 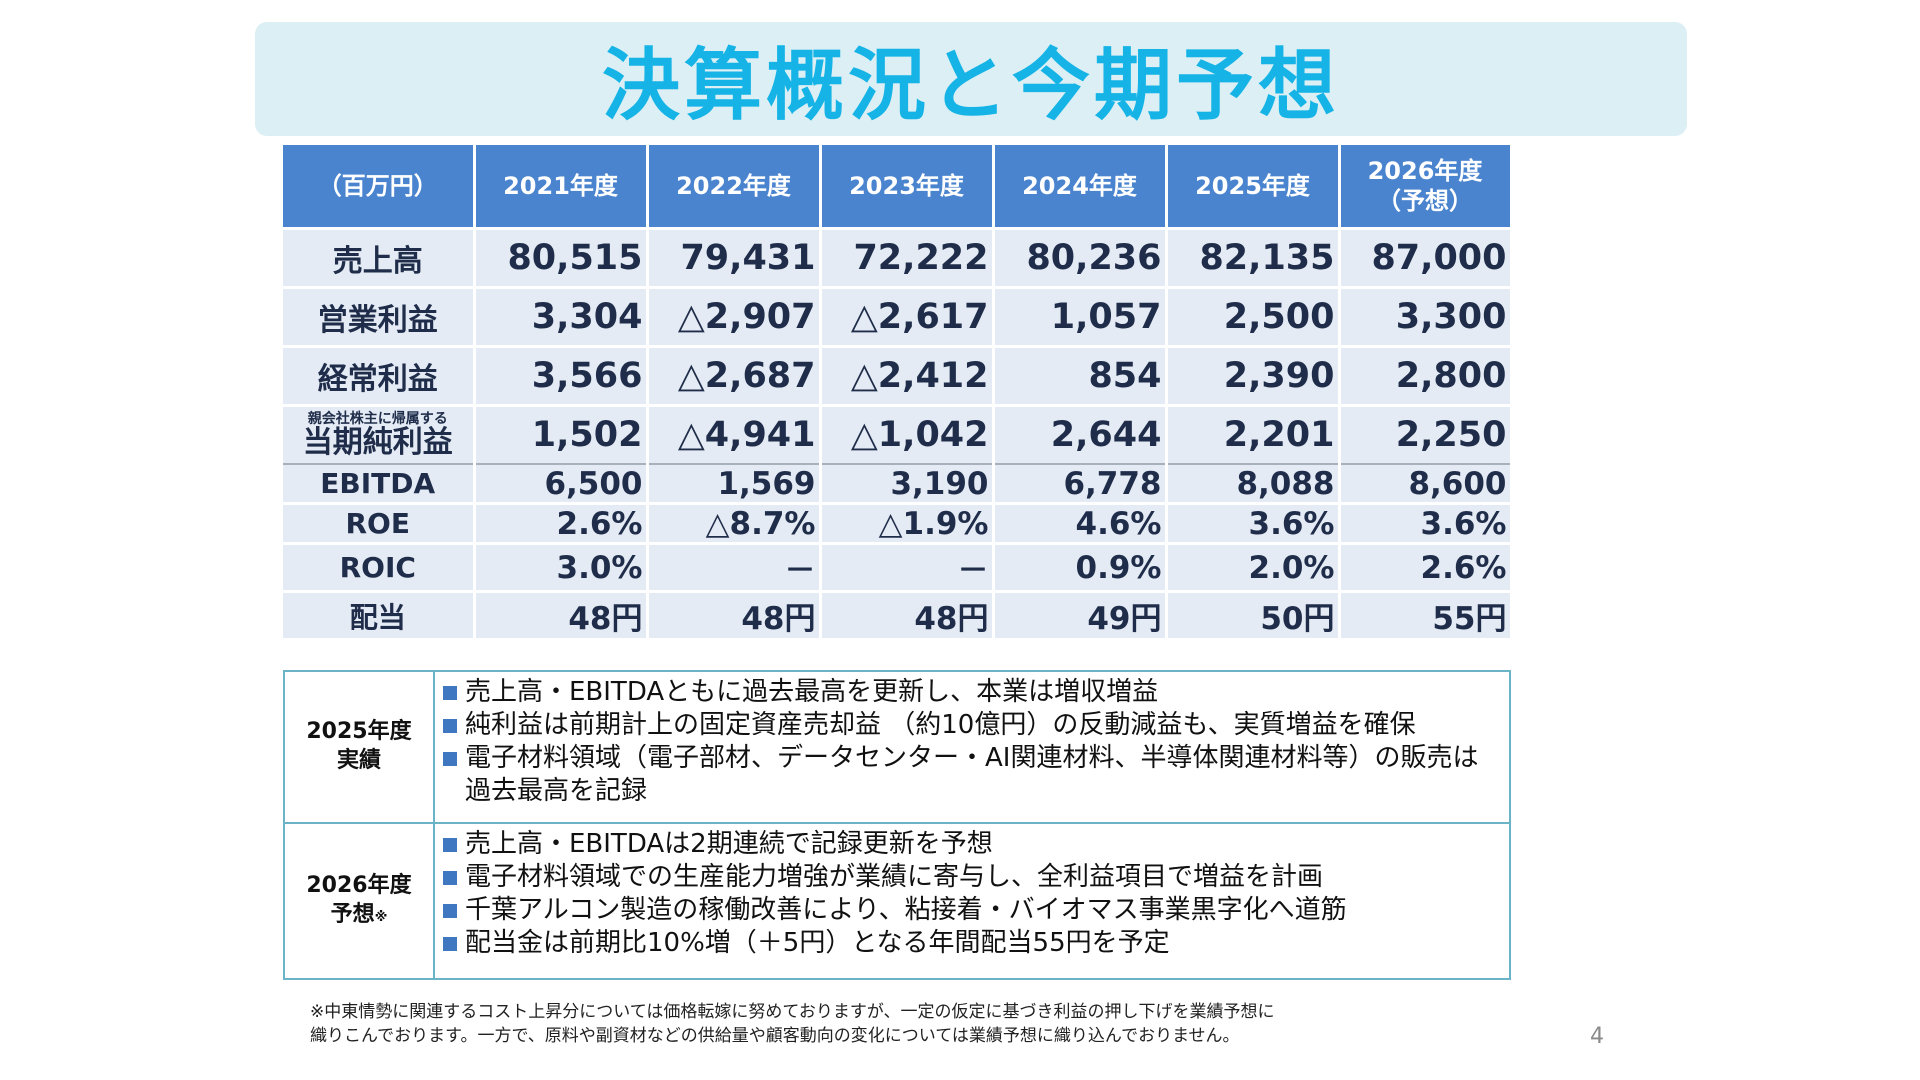 I want to click on row-label-main: 当期純利益, so click(x=377, y=442).